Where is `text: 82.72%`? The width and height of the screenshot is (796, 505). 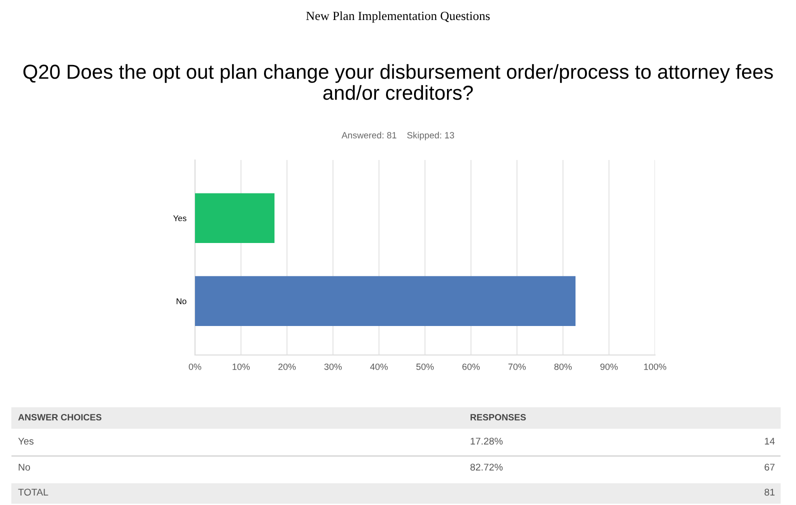
text: 82.72% is located at coordinates (486, 467).